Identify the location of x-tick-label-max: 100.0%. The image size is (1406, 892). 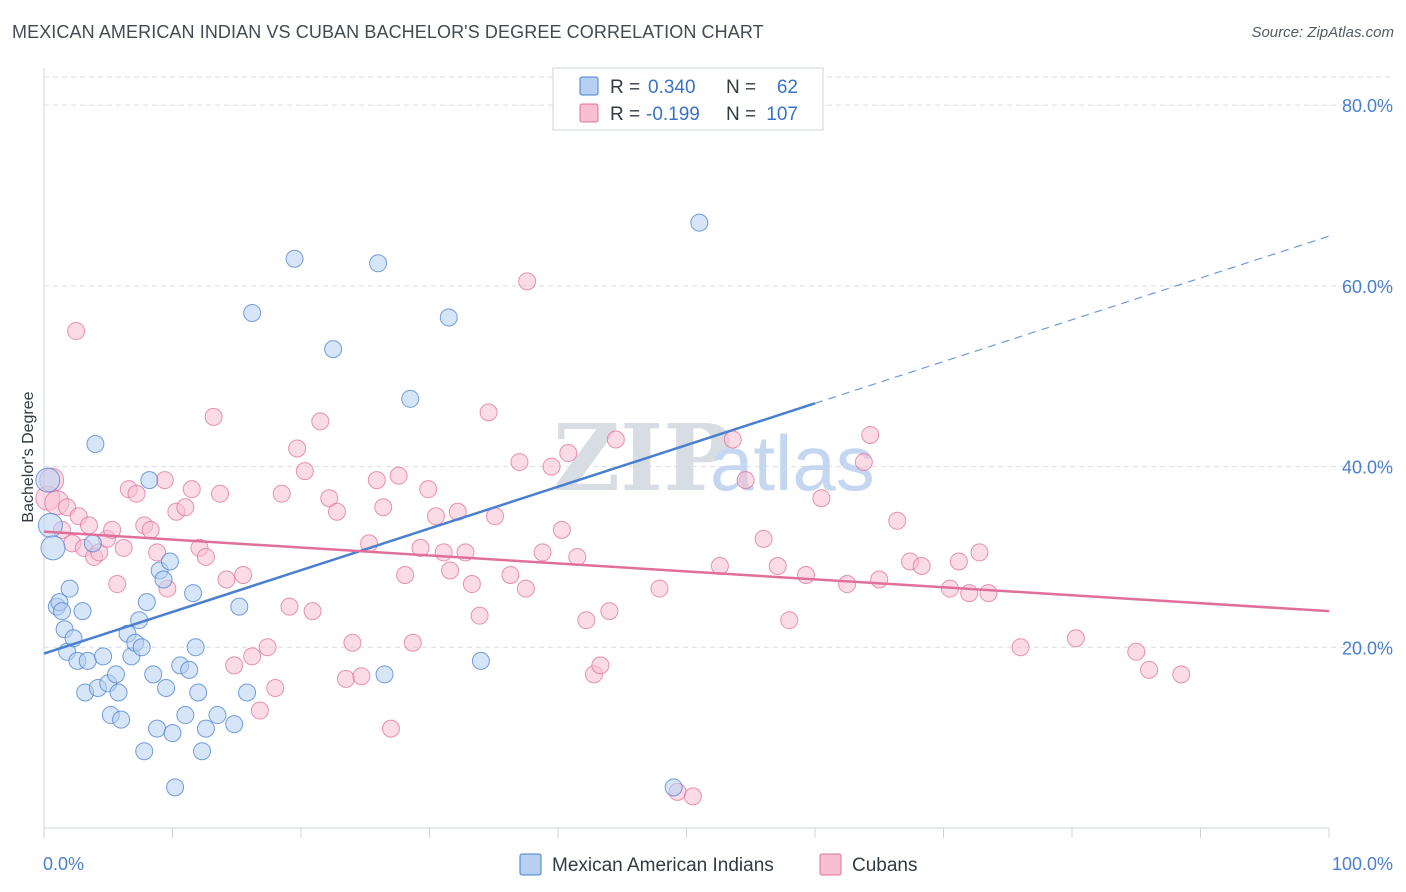
(1362, 864).